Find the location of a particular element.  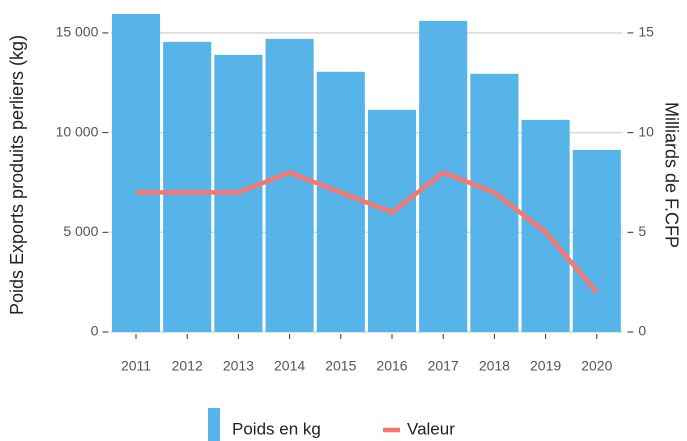

x-tick-label: 2014 is located at coordinates (289, 366).